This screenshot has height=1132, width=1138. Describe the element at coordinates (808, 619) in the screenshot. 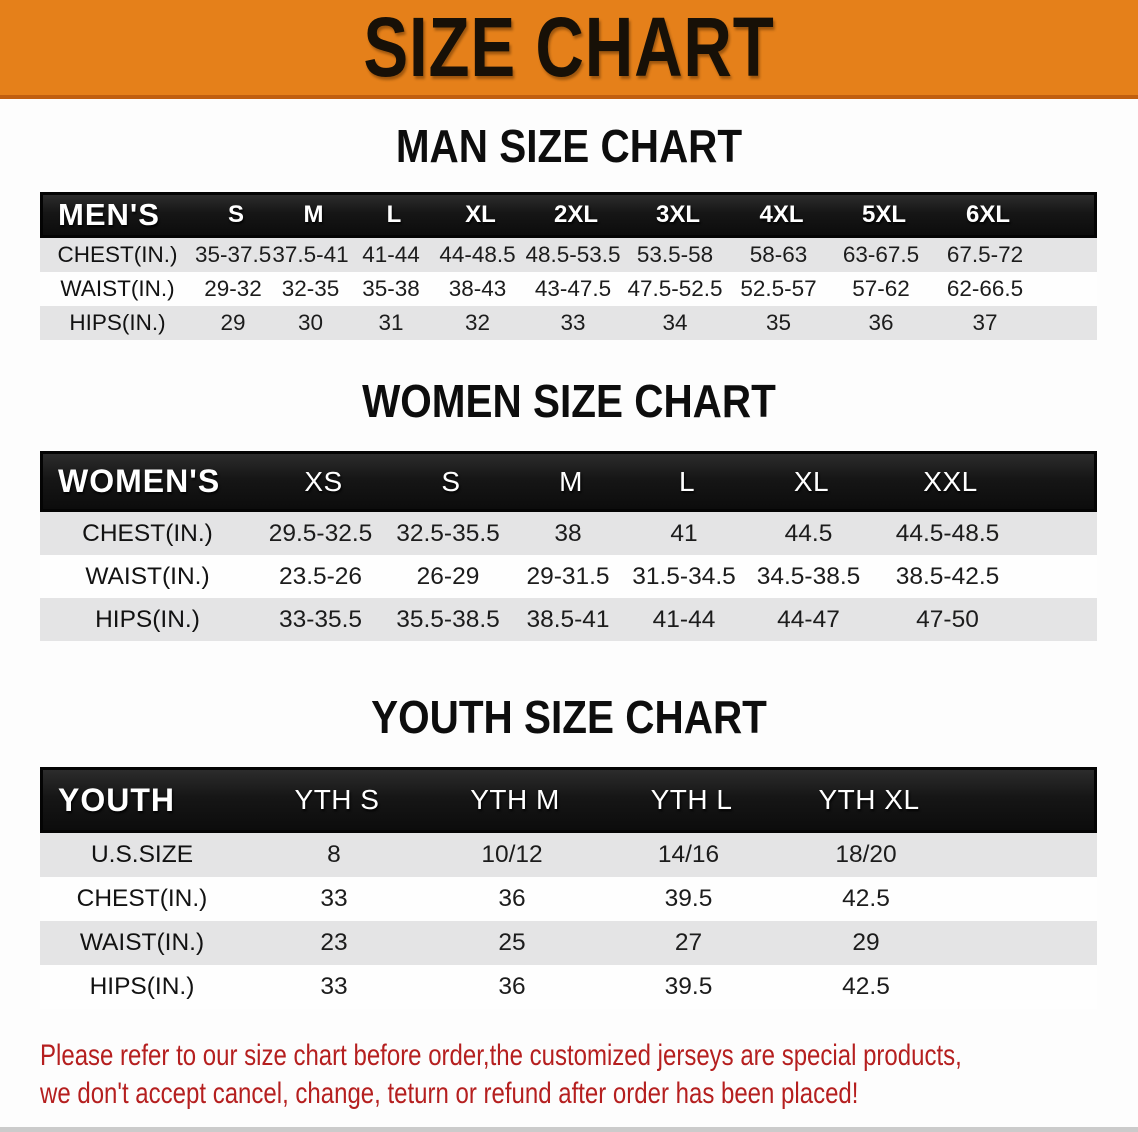

I see `value-cell: 44-47` at that location.